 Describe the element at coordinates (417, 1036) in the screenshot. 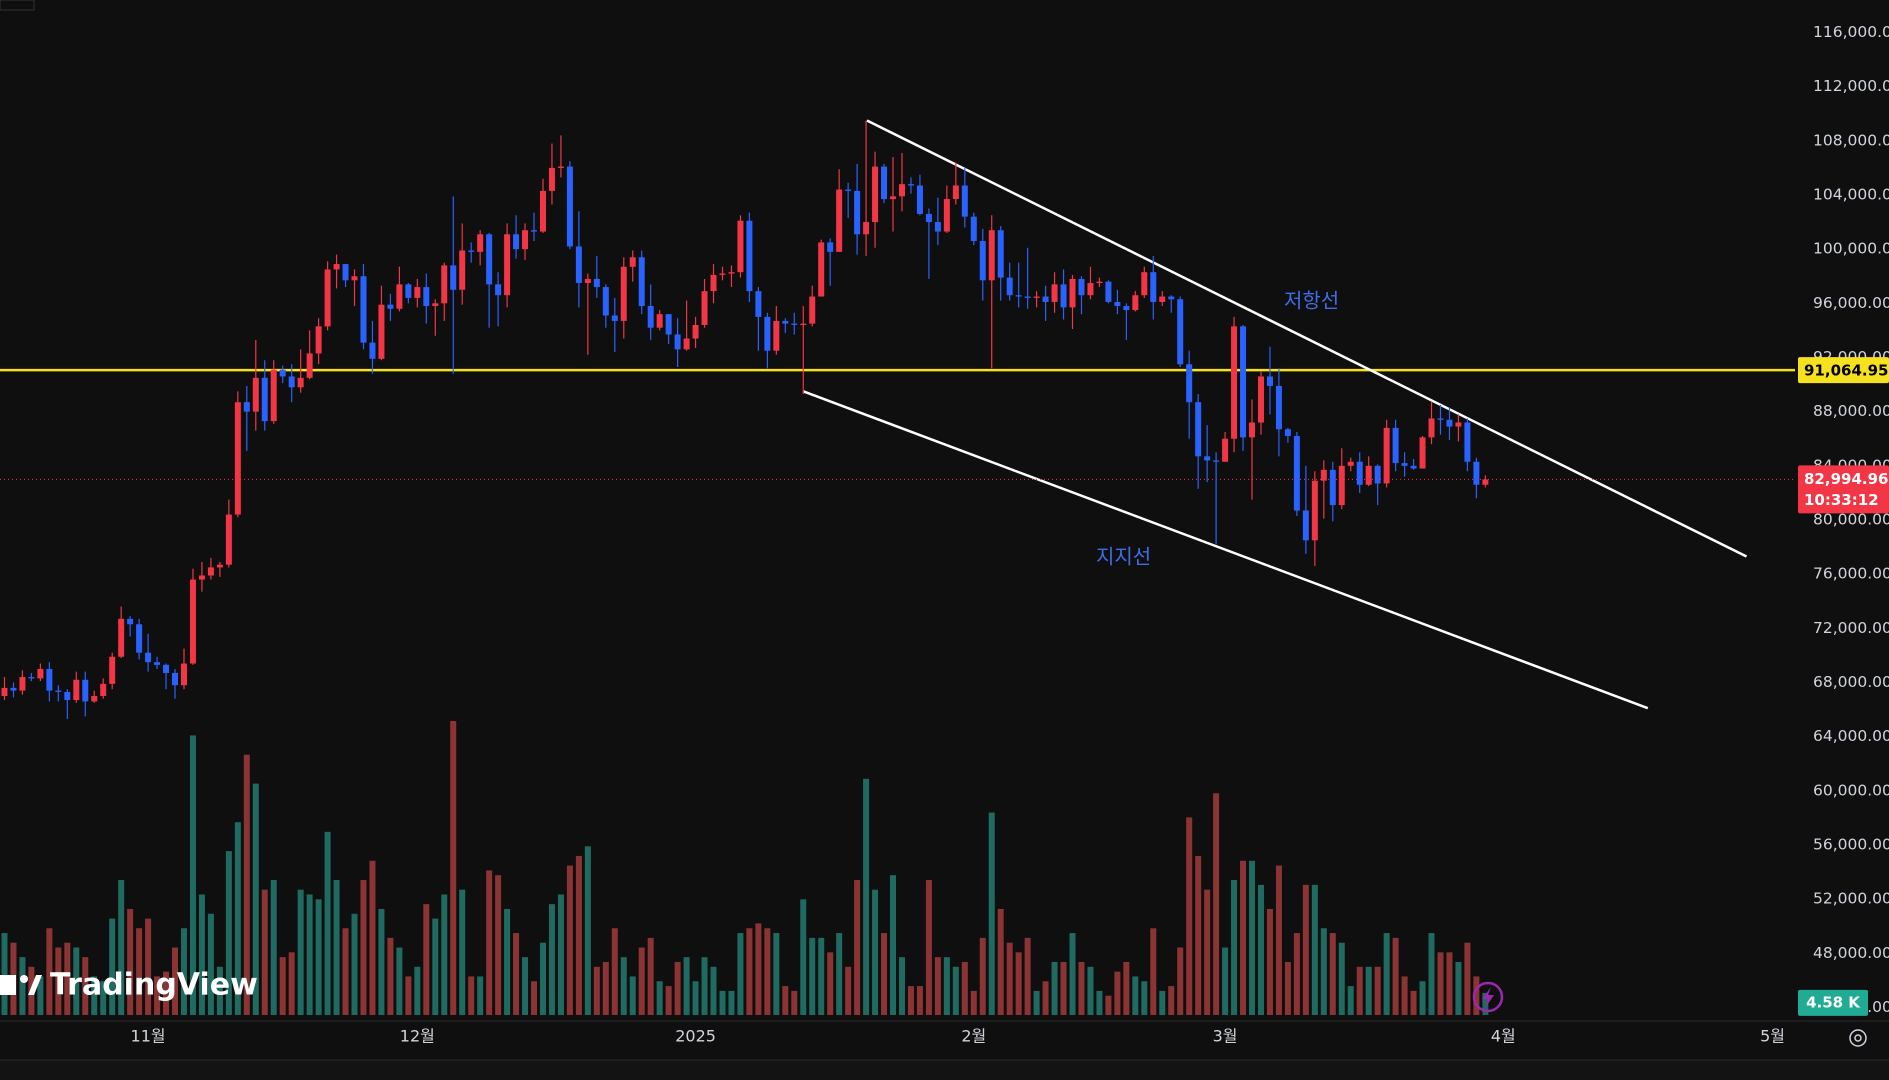

I see `x-tick-label: 12월` at that location.